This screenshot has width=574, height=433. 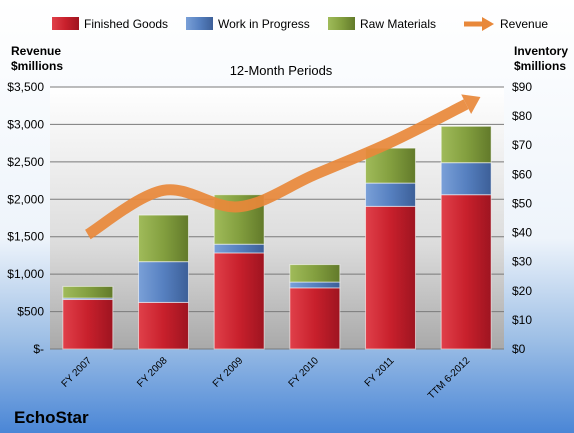 I want to click on left-axis-title-line1: Revenue, so click(x=36, y=51).